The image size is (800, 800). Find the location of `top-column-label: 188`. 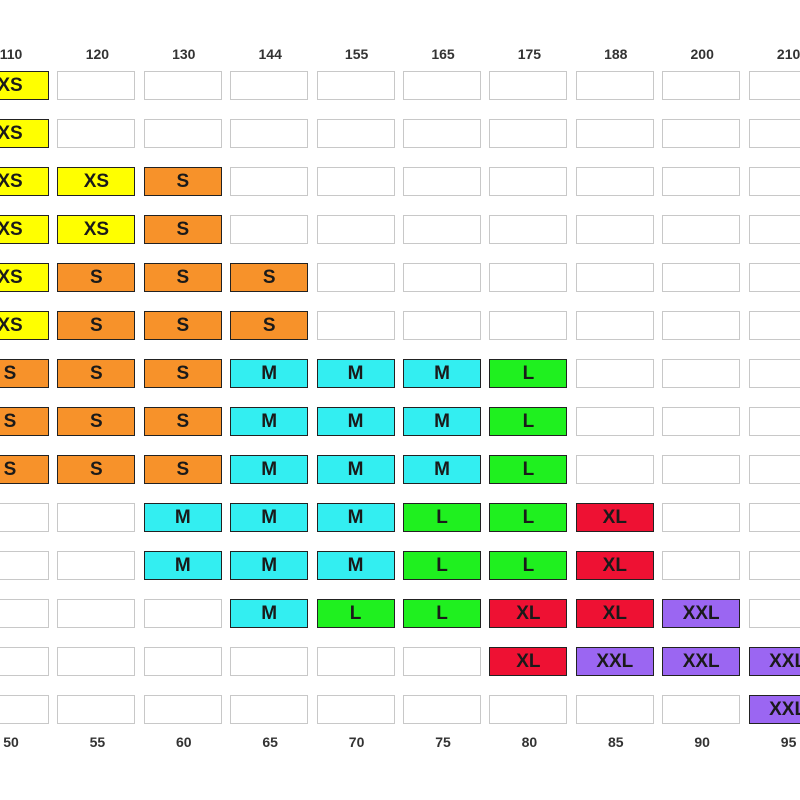

top-column-label: 188 is located at coordinates (616, 54).